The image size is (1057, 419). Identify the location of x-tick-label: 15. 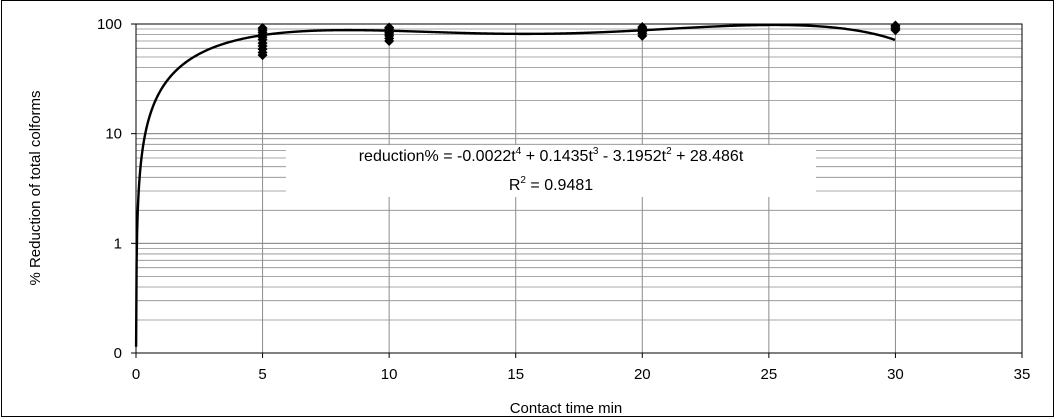
(515, 374).